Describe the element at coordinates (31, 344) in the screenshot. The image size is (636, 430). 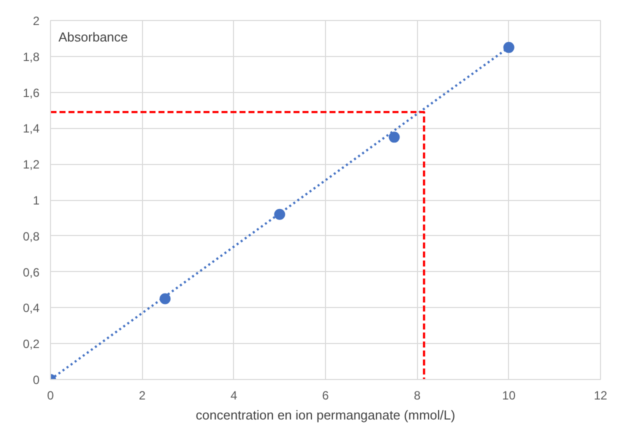
I see `y-tick-label: 0,2` at that location.